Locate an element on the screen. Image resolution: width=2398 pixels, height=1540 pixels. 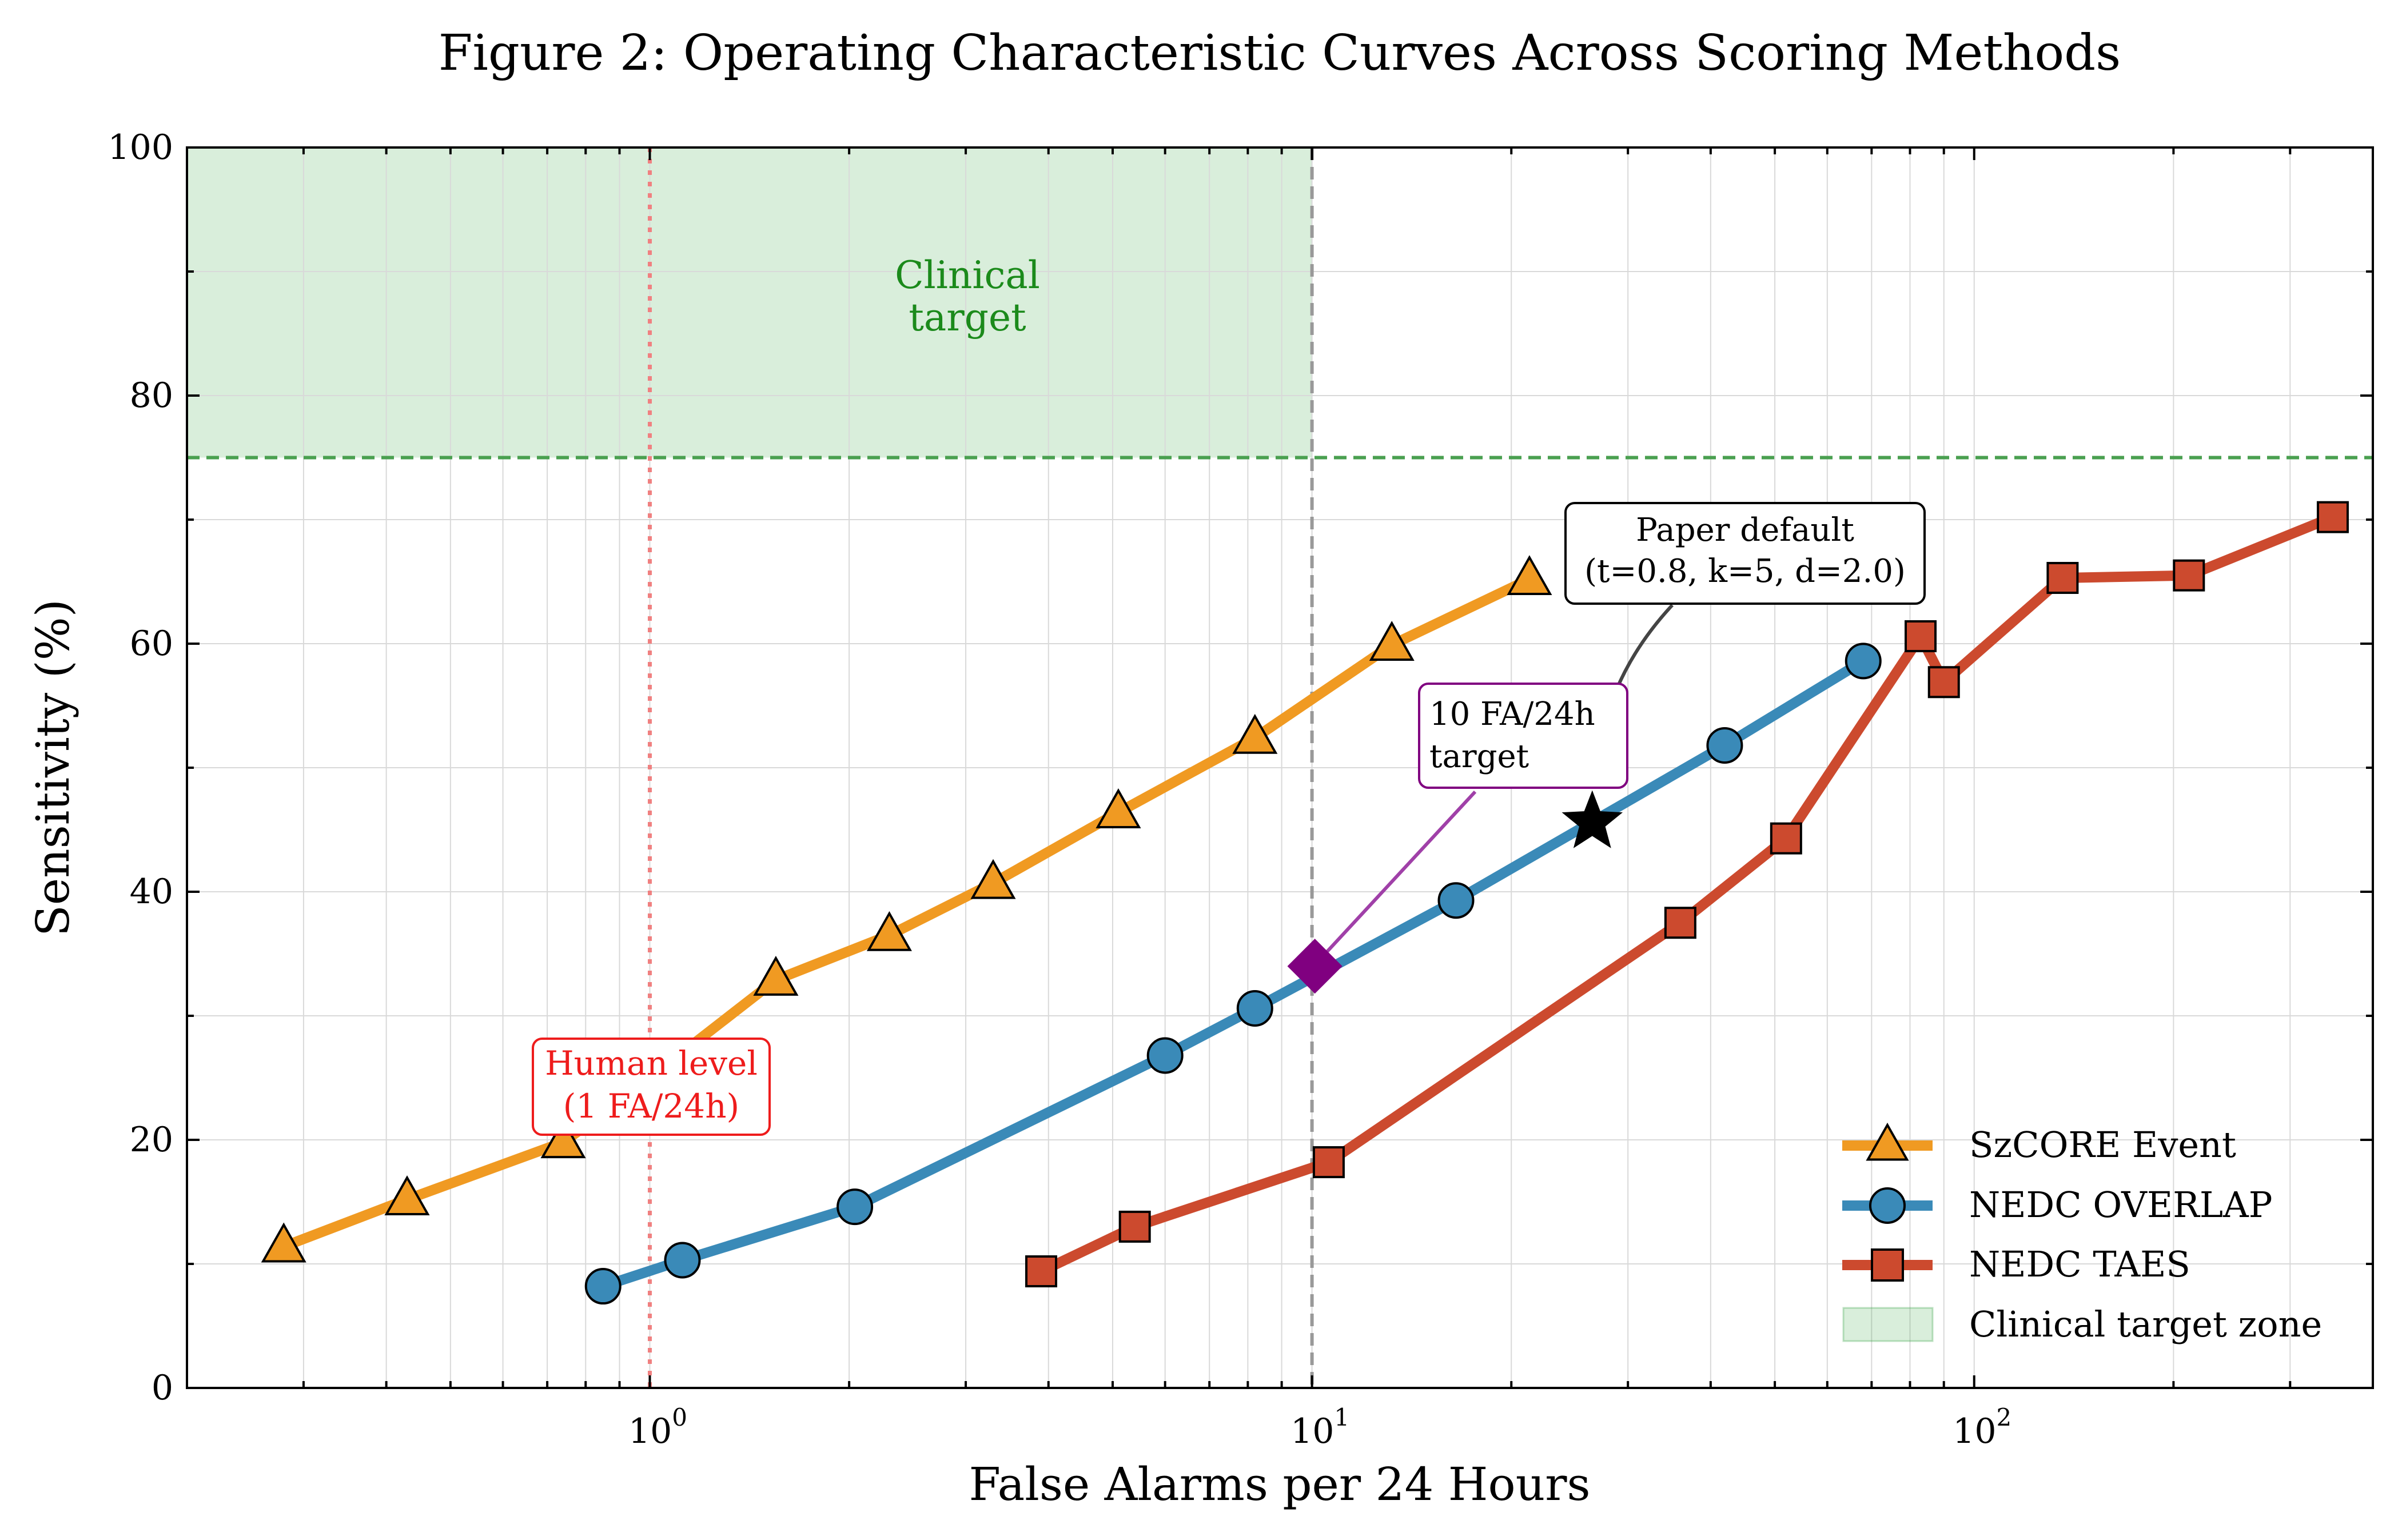
paper-default-label-line2: (t=0.8, k=5, d=2.0) is located at coordinates (1745, 572).